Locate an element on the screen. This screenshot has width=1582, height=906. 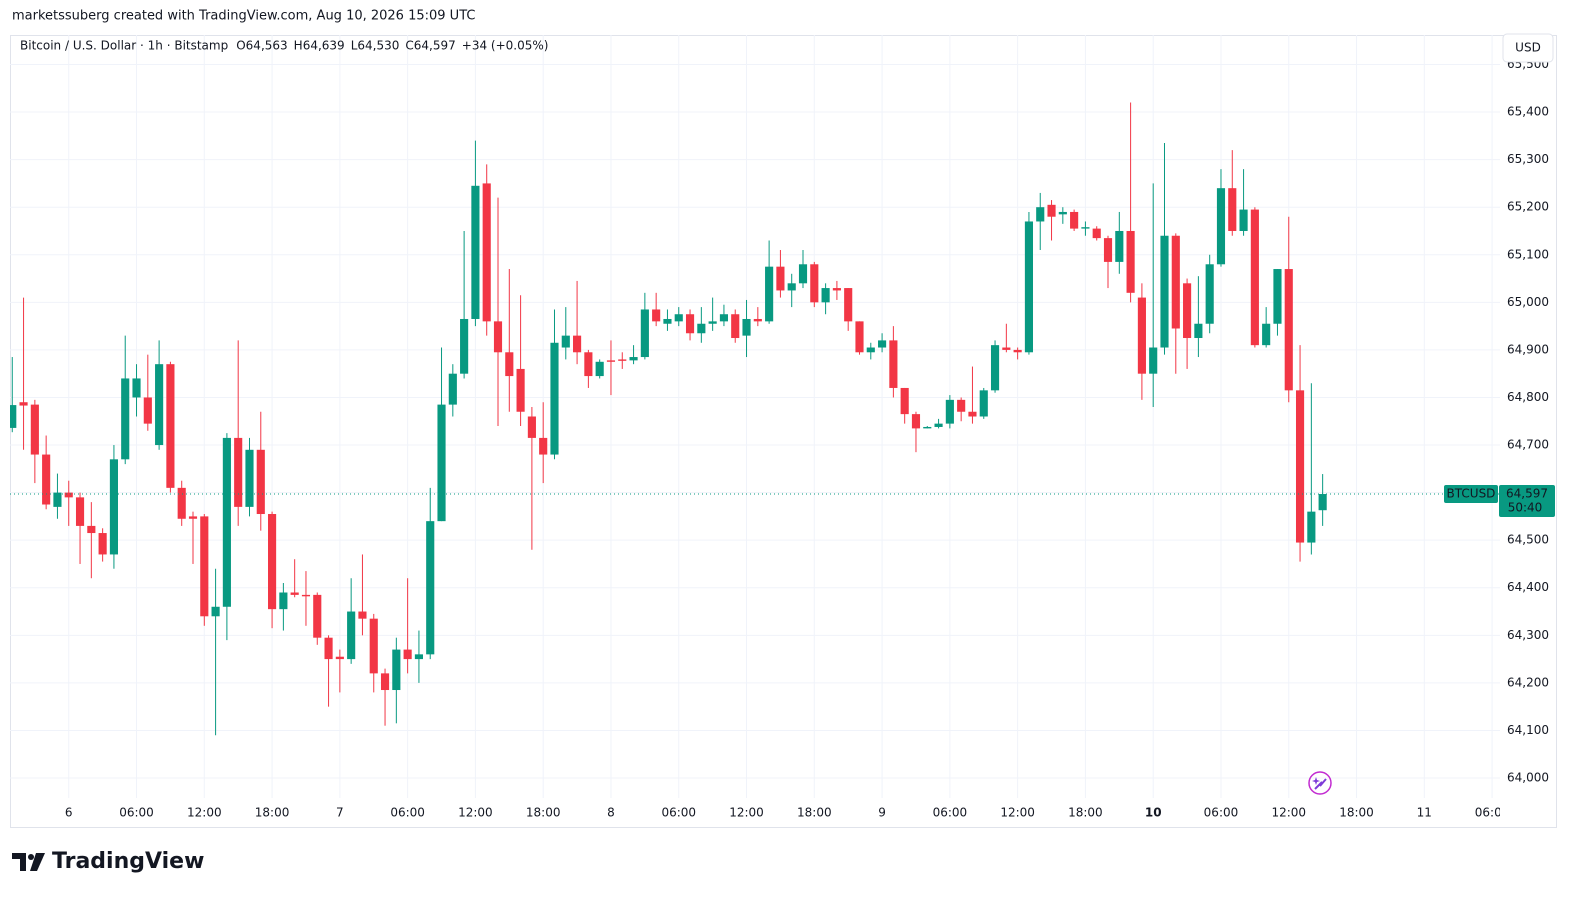
legend-change: +34 (+0.05%) is located at coordinates (505, 46).